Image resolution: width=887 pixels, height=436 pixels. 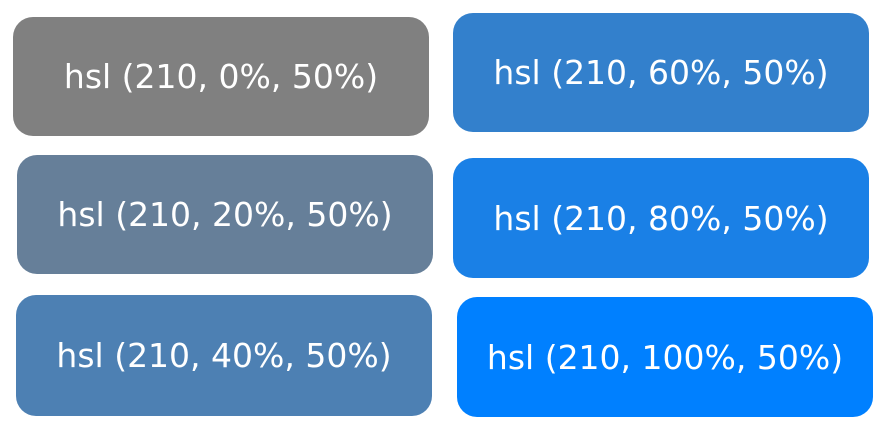 I want to click on color-swatch-saturation-80: hsl (210, 80%, 50%), so click(x=661, y=218).